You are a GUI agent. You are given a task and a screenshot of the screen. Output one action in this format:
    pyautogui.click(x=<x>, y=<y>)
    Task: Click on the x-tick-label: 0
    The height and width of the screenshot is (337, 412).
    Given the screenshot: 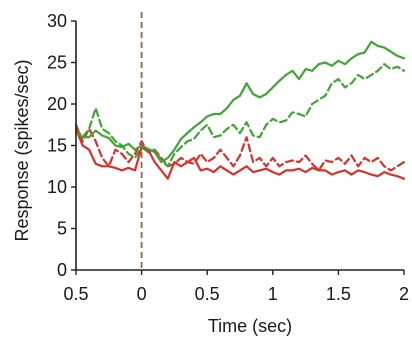 What is the action you would take?
    pyautogui.click(x=142, y=294)
    